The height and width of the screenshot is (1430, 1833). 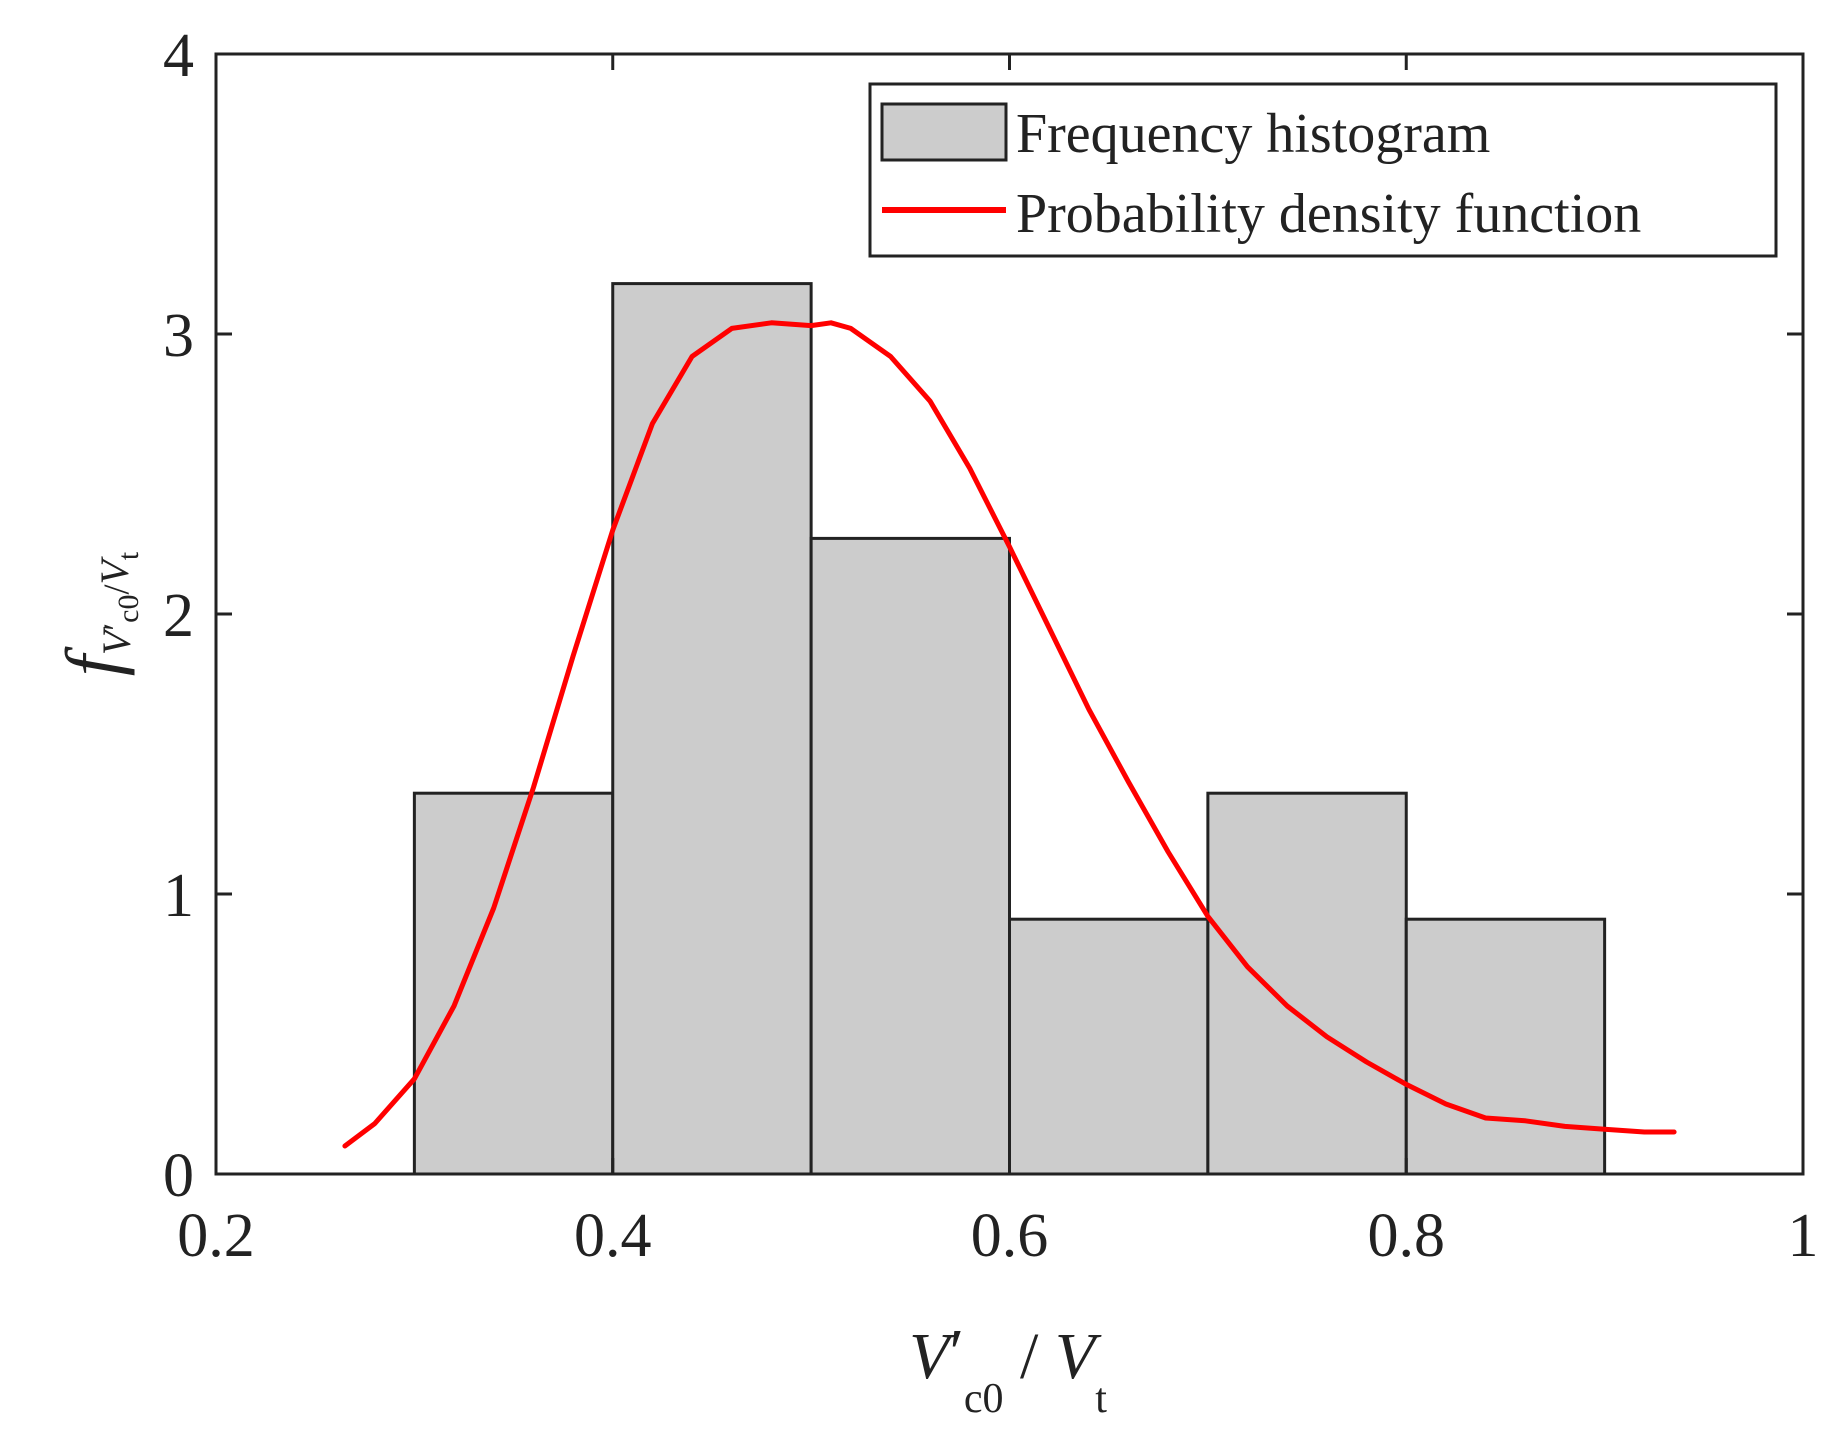 What do you see at coordinates (216, 1236) in the screenshot?
I see `x-tick-label: 0.2` at bounding box center [216, 1236].